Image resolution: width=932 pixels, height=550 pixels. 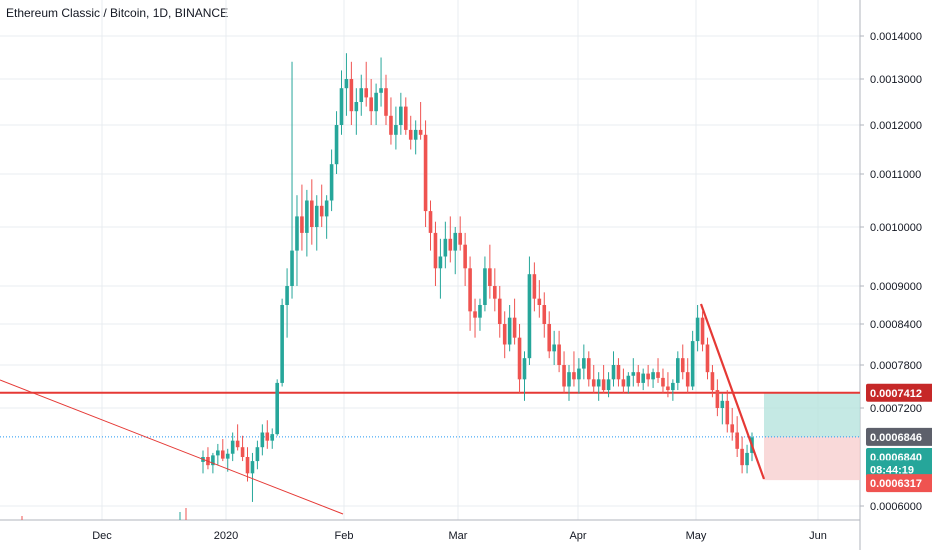 What do you see at coordinates (812, 414) in the screenshot?
I see `target-zone` at bounding box center [812, 414].